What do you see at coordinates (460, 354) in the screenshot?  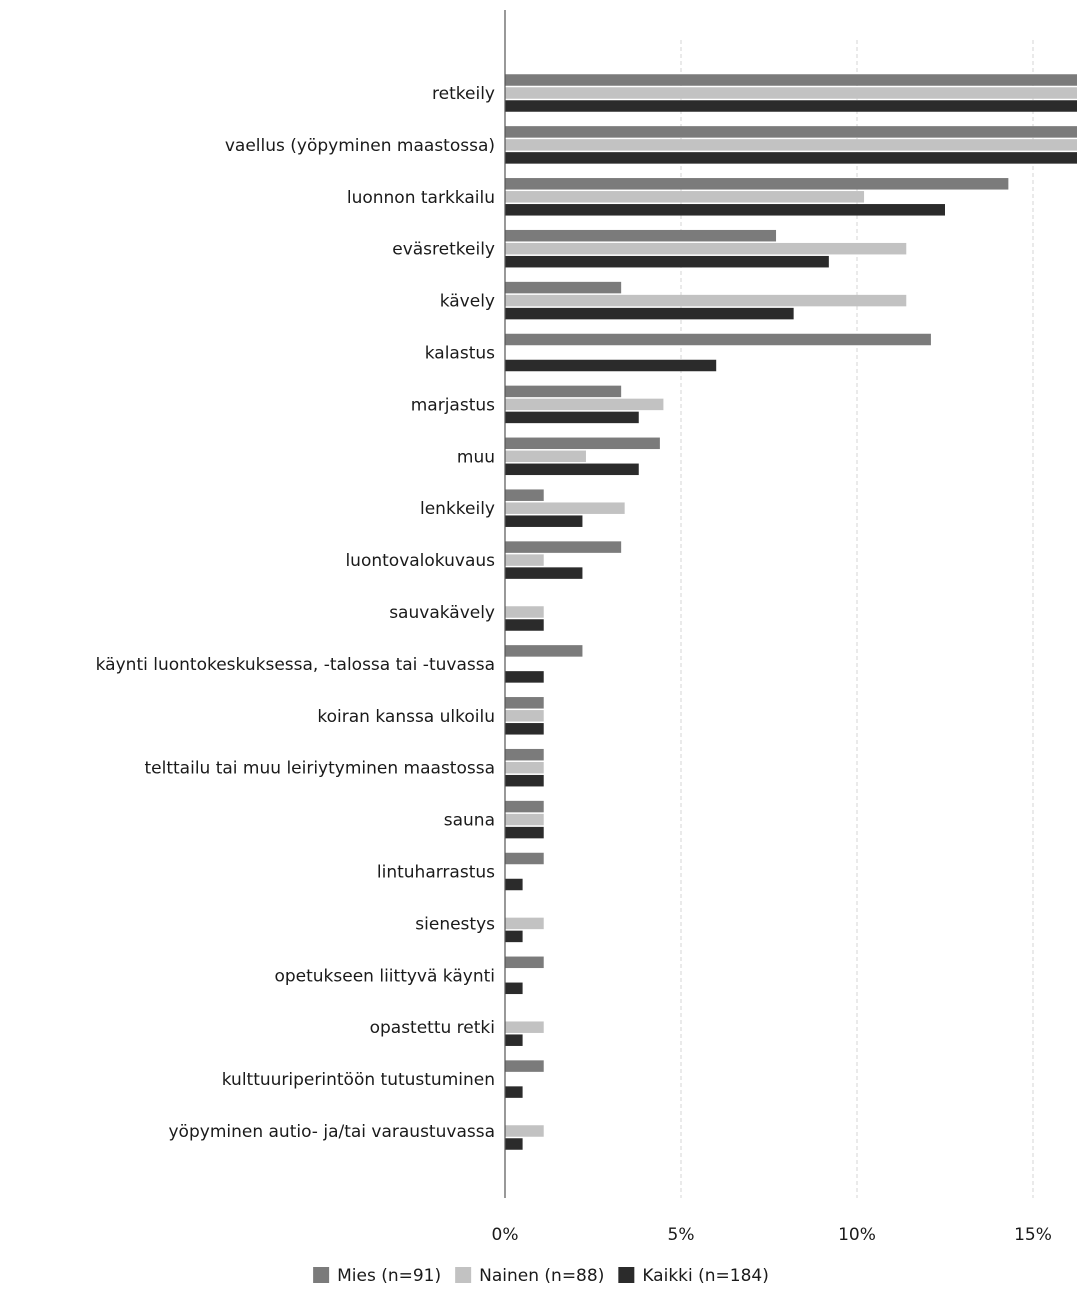 I see `category-label: kalastus` at bounding box center [460, 354].